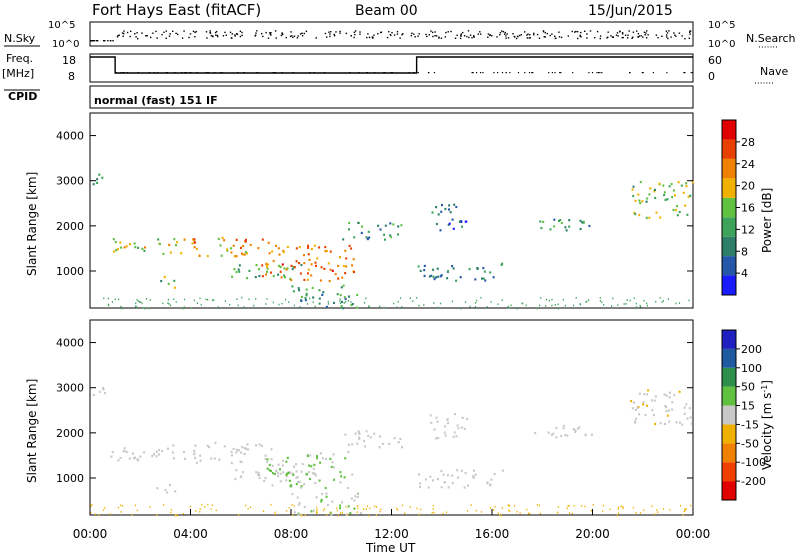  What do you see at coordinates (391, 97) in the screenshot?
I see `cpid-panel` at bounding box center [391, 97].